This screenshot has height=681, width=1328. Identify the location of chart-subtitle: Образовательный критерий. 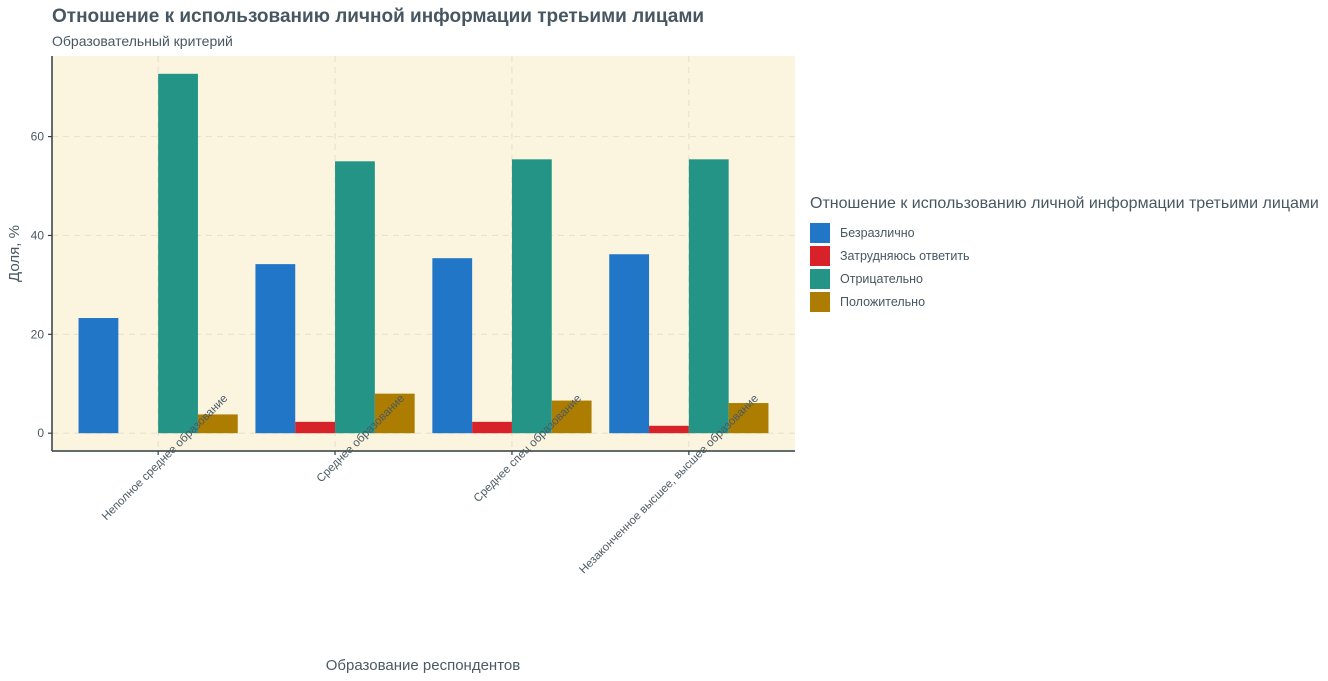
(142, 41).